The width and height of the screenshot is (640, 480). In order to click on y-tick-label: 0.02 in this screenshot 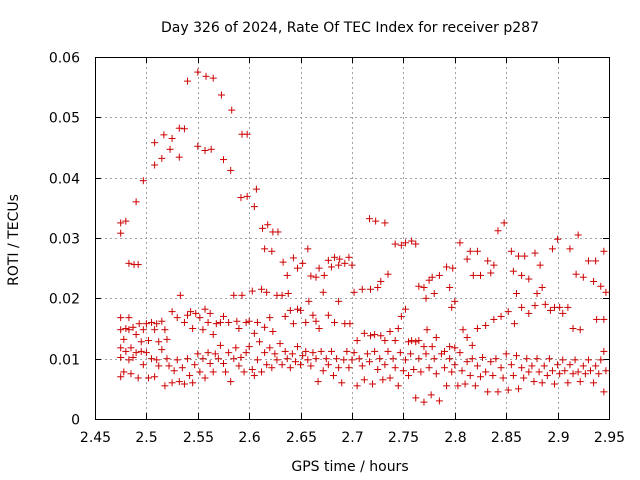, I will do `click(64, 300)`.